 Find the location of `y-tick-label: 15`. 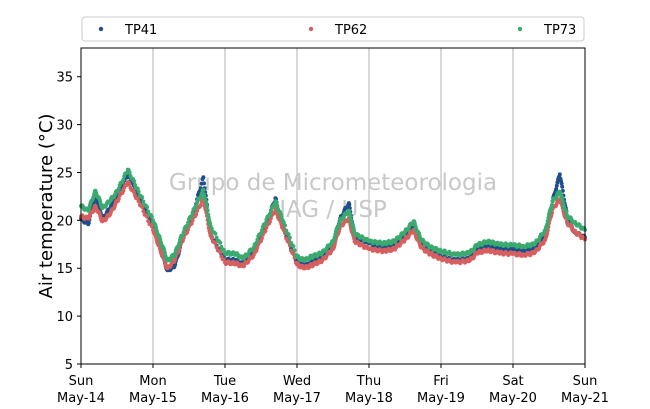

y-tick-label: 15 is located at coordinates (64, 269).